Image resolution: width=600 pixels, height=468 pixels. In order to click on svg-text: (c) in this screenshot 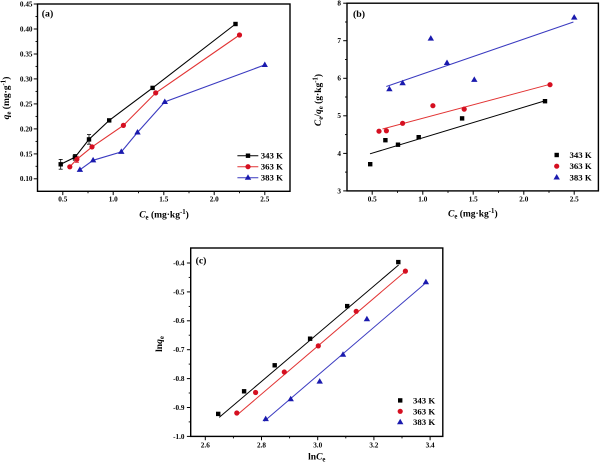, I will do `click(201, 261)`.